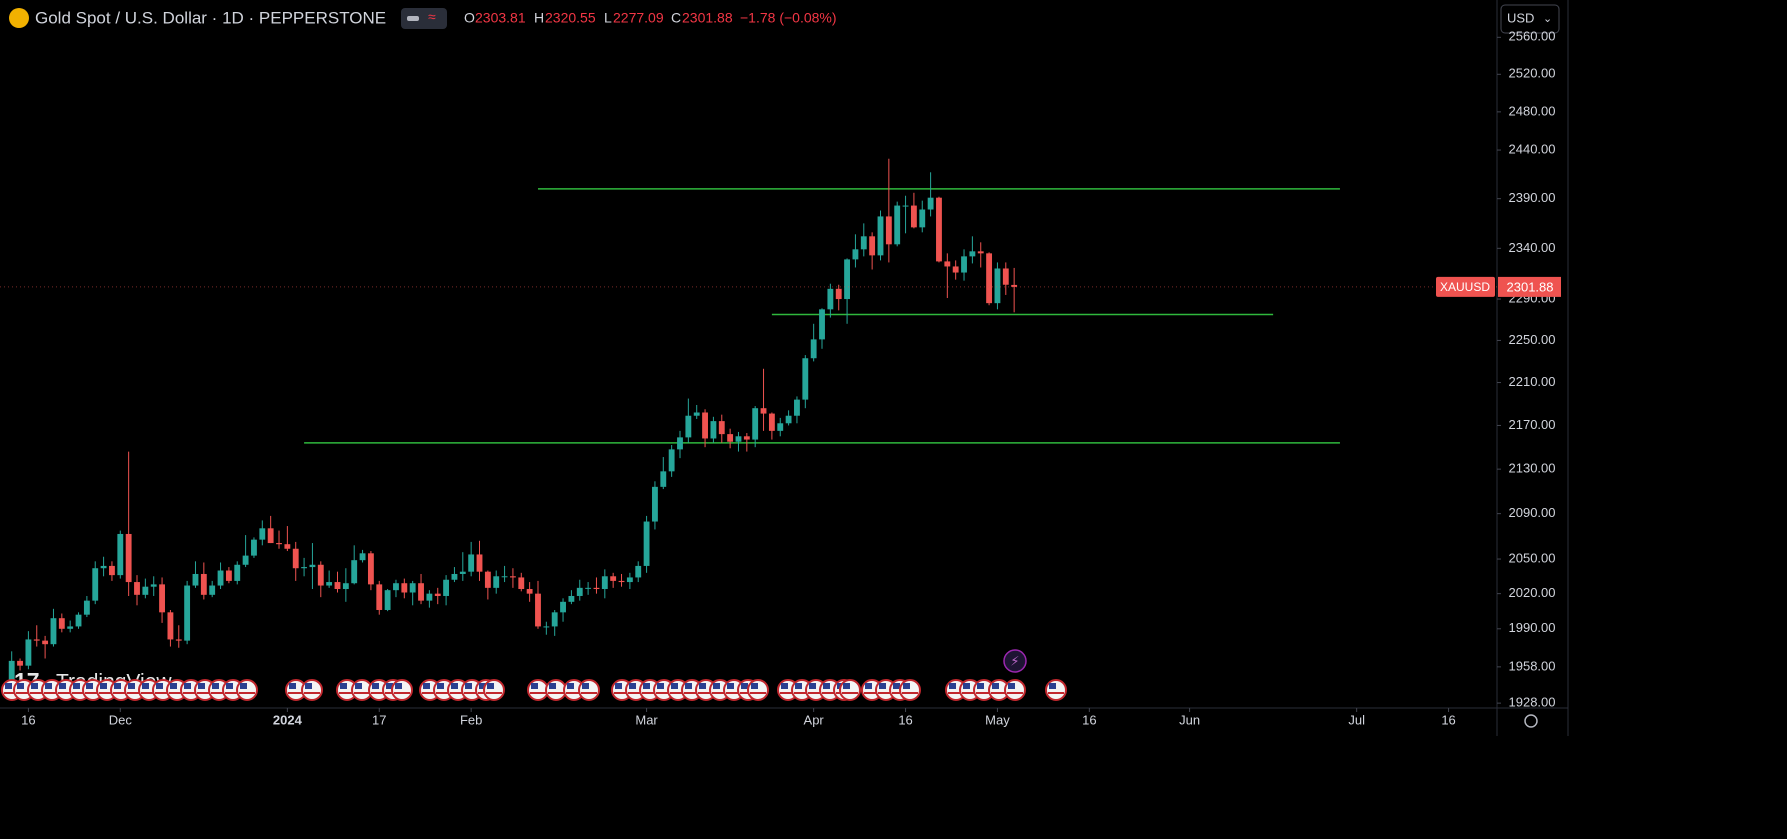 The height and width of the screenshot is (839, 1787). What do you see at coordinates (1547, 19) in the screenshot?
I see `dropdown-arrow: ⌄` at bounding box center [1547, 19].